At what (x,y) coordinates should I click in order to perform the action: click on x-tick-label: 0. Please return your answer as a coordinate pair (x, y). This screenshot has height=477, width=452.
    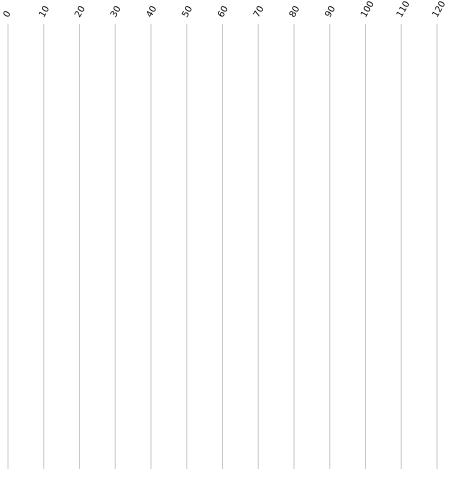
    Looking at the image, I should click on (8, 14).